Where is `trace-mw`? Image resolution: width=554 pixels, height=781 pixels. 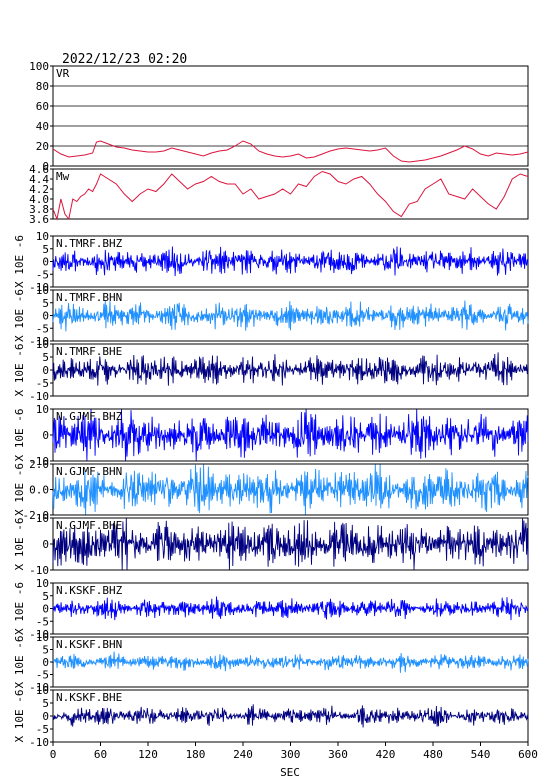
trace-mw is located at coordinates (290, 195).